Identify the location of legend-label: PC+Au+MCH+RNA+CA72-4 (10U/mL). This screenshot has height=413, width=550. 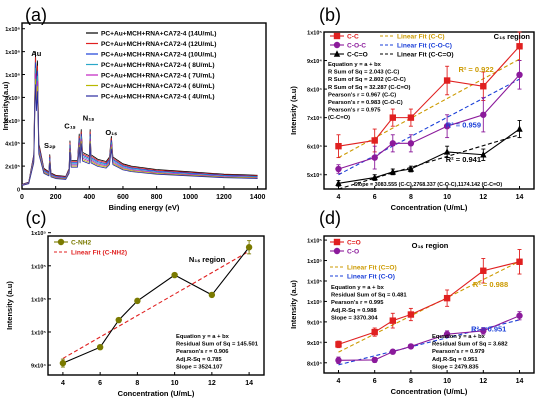
(158, 55).